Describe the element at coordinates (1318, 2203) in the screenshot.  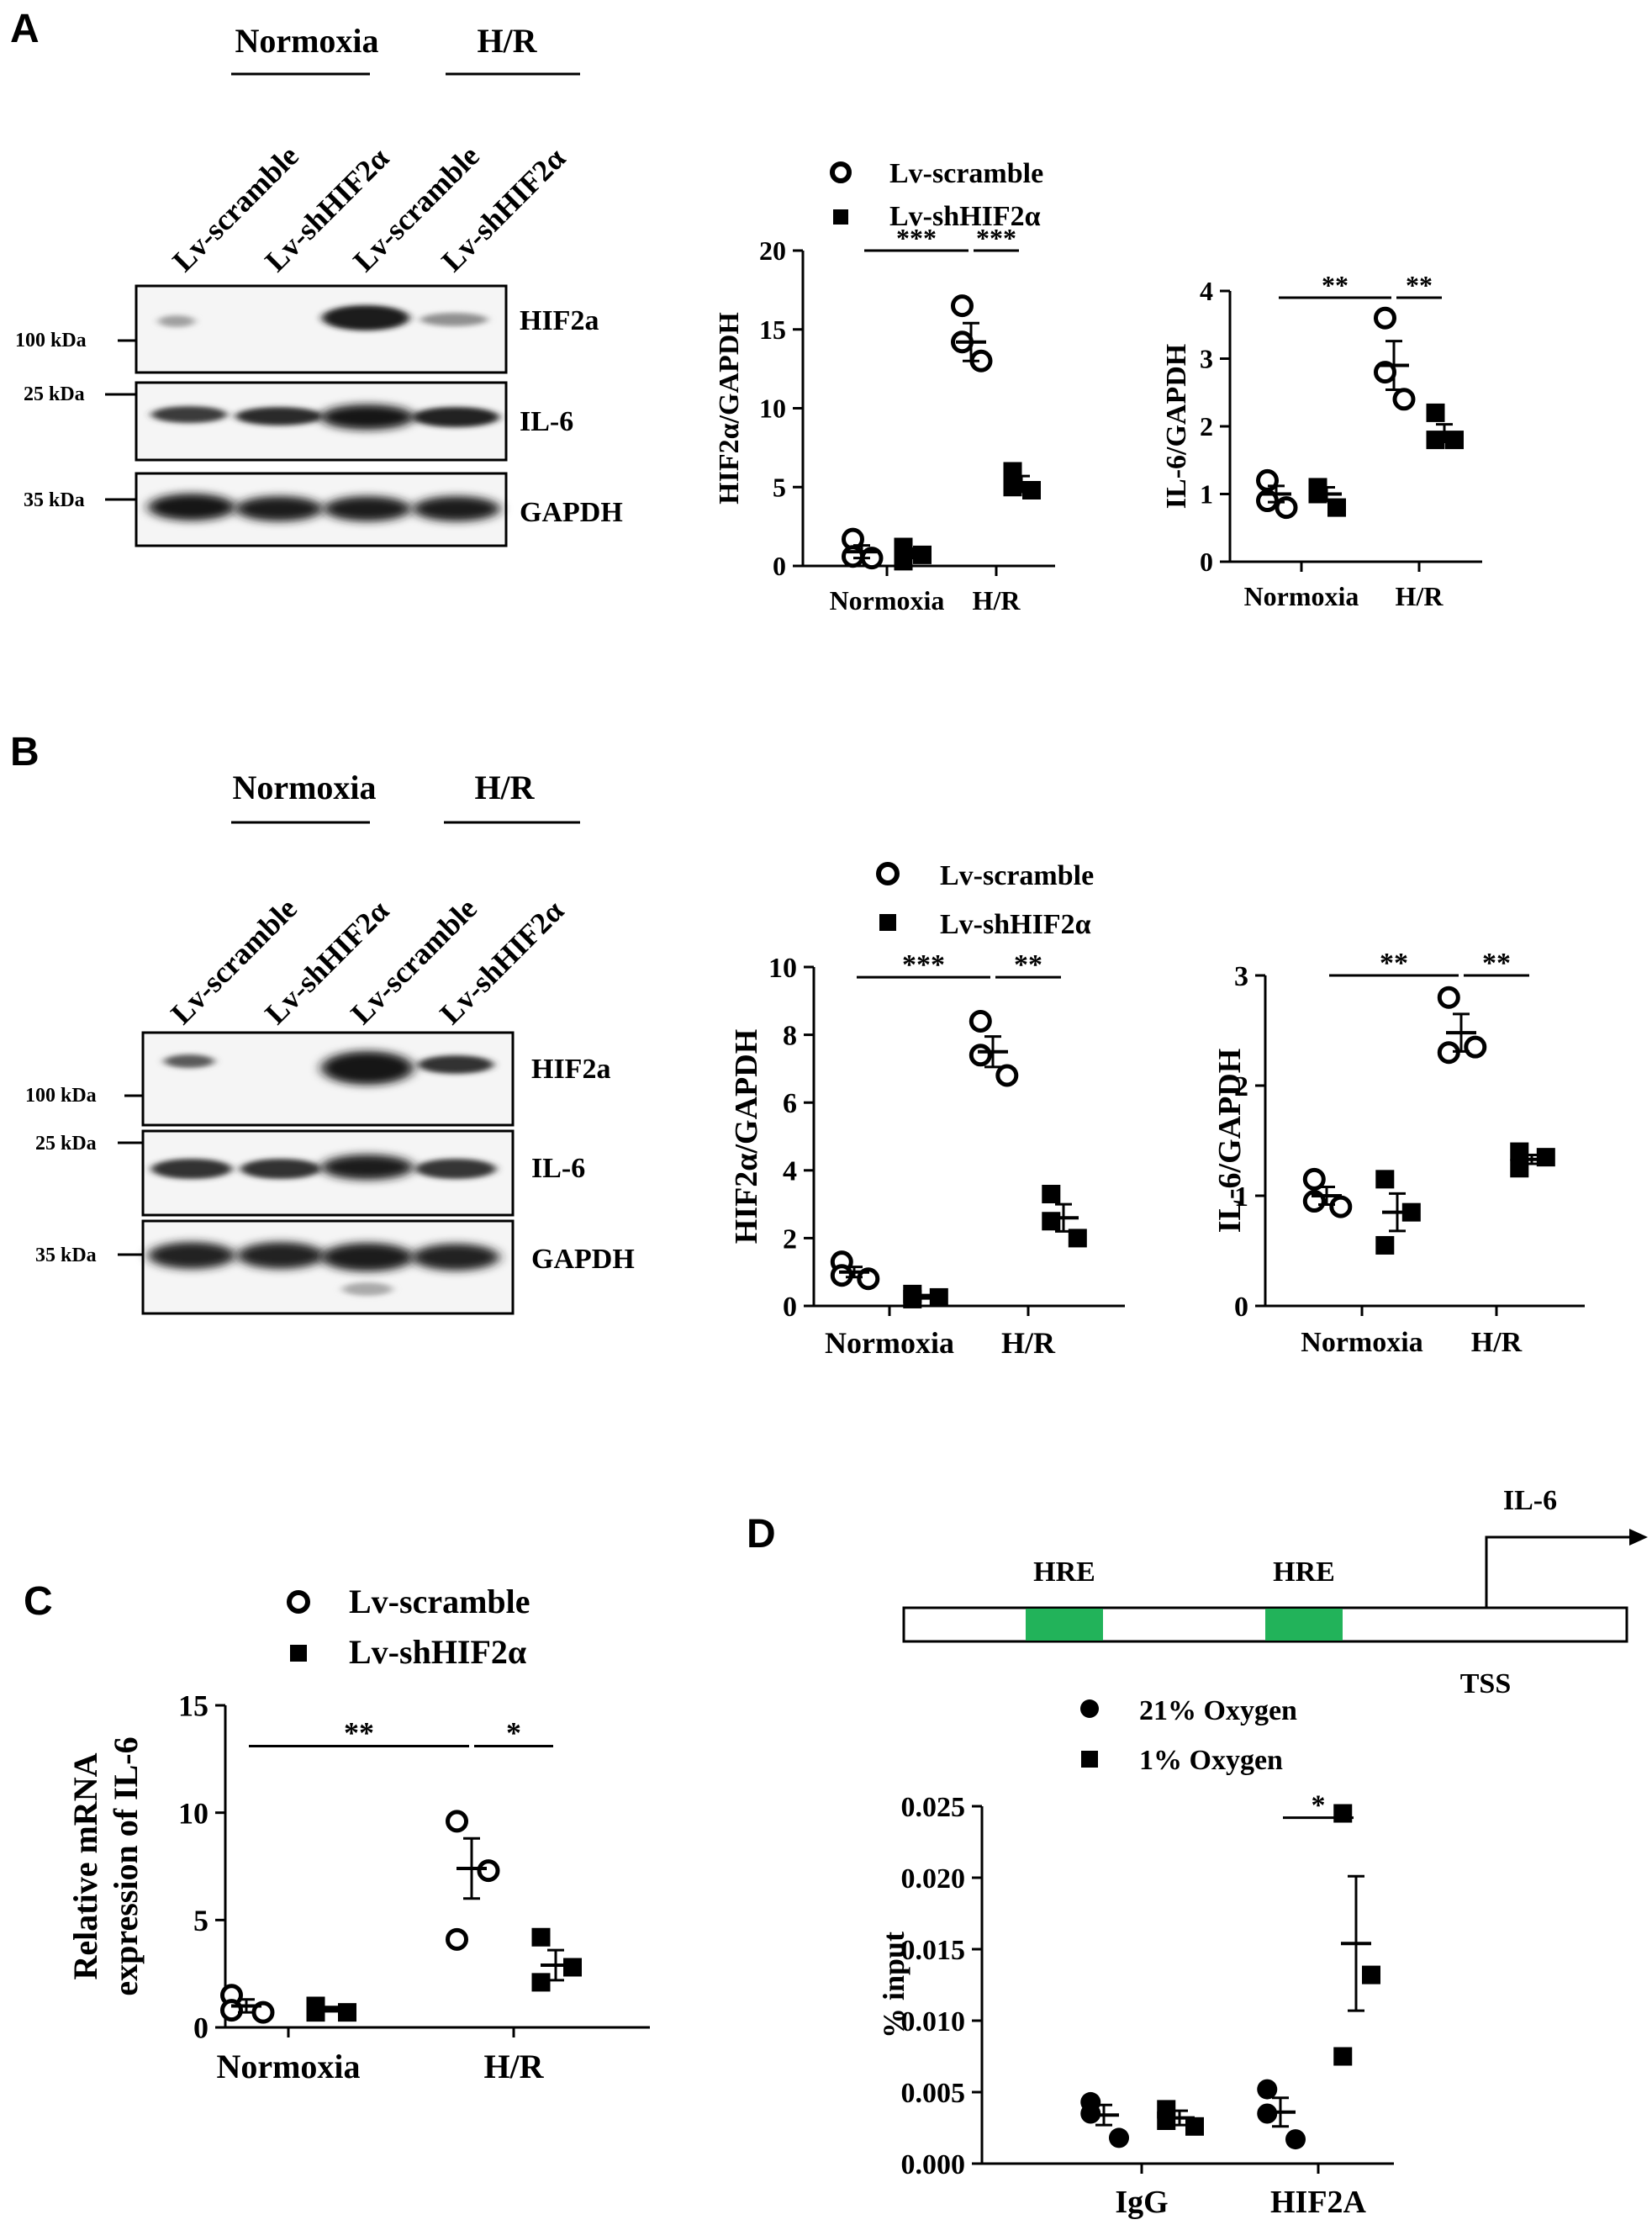
I see `x-tick-label: HIF2A` at that location.